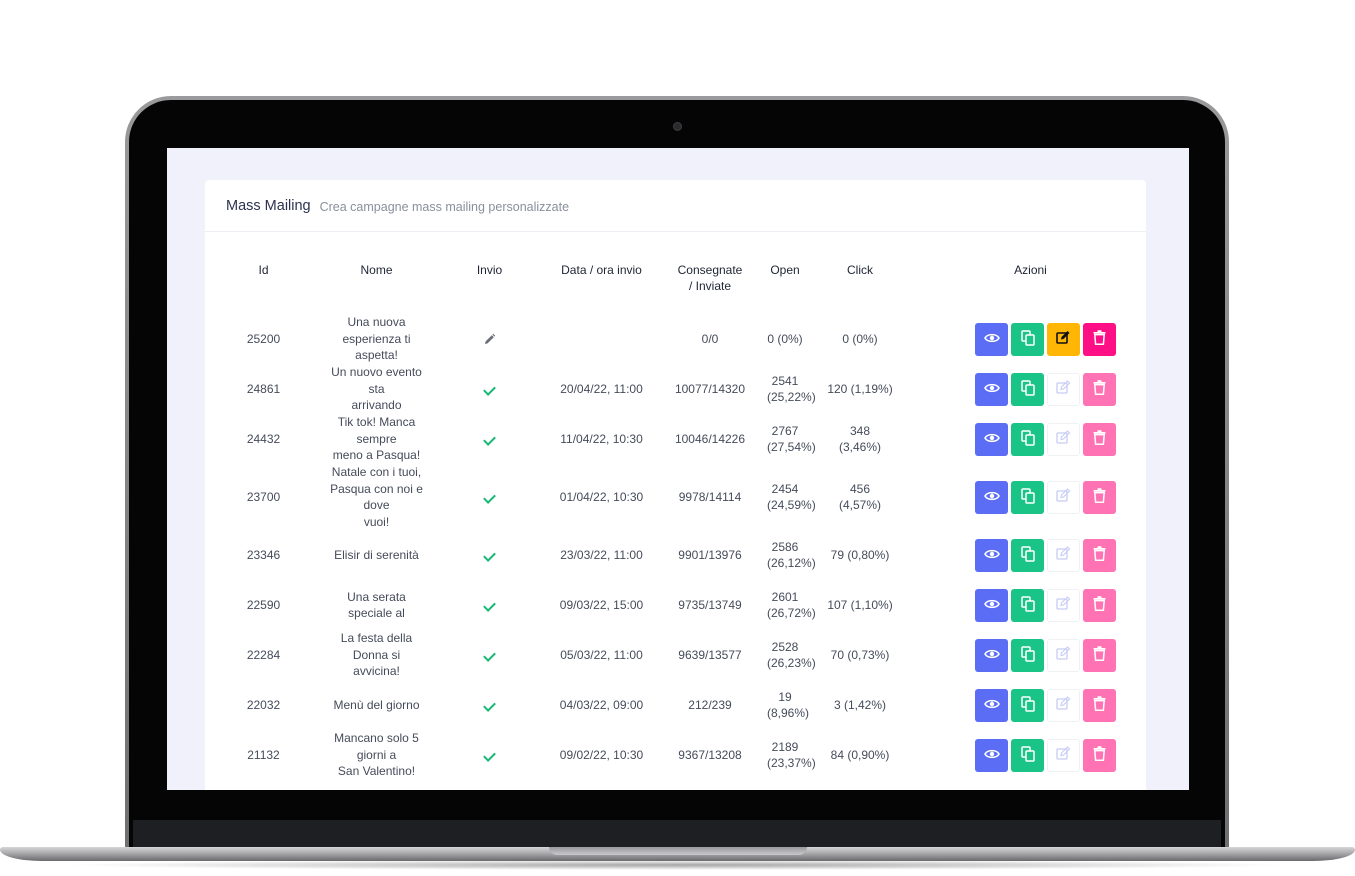 This screenshot has height=876, width=1355. What do you see at coordinates (860, 554) in the screenshot?
I see `cell-click-line1: 79 (0,80%)` at bounding box center [860, 554].